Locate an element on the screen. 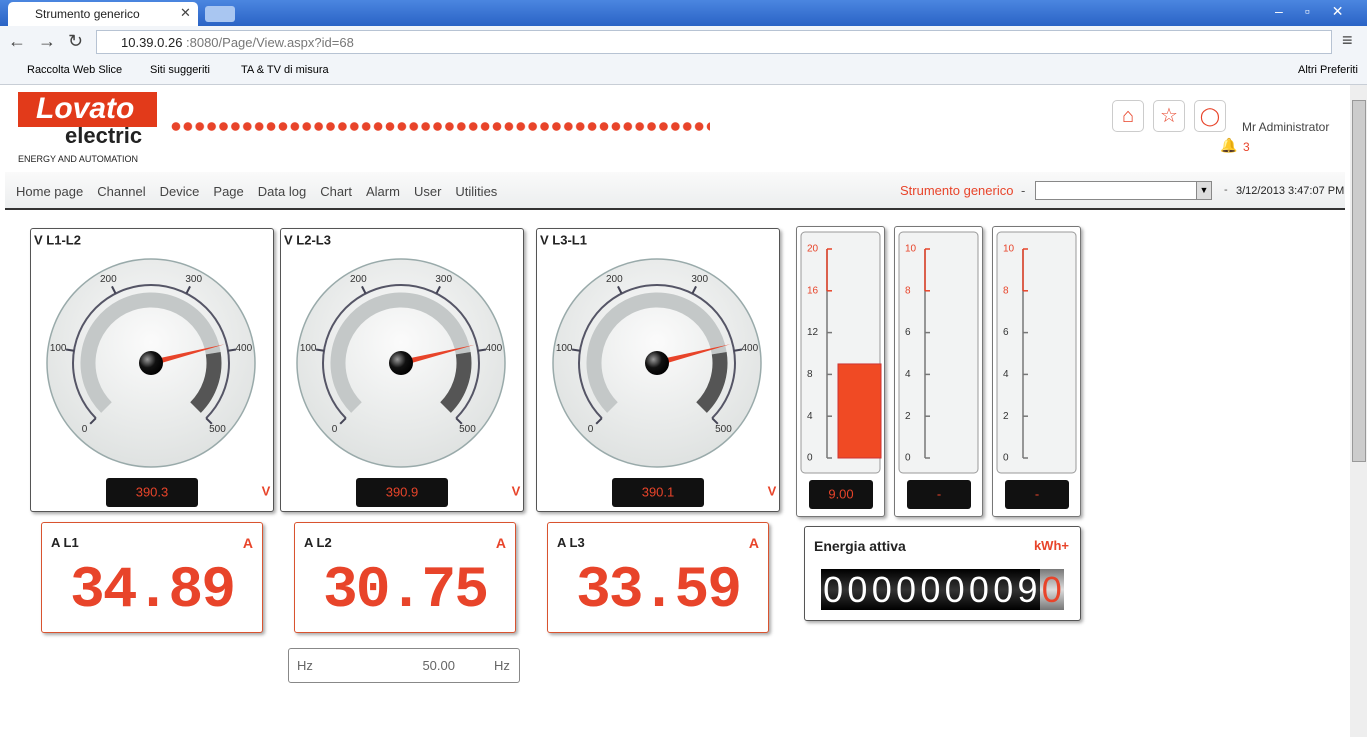 The height and width of the screenshot is (737, 1367). scale-tick-label: 10 is located at coordinates (911, 249).